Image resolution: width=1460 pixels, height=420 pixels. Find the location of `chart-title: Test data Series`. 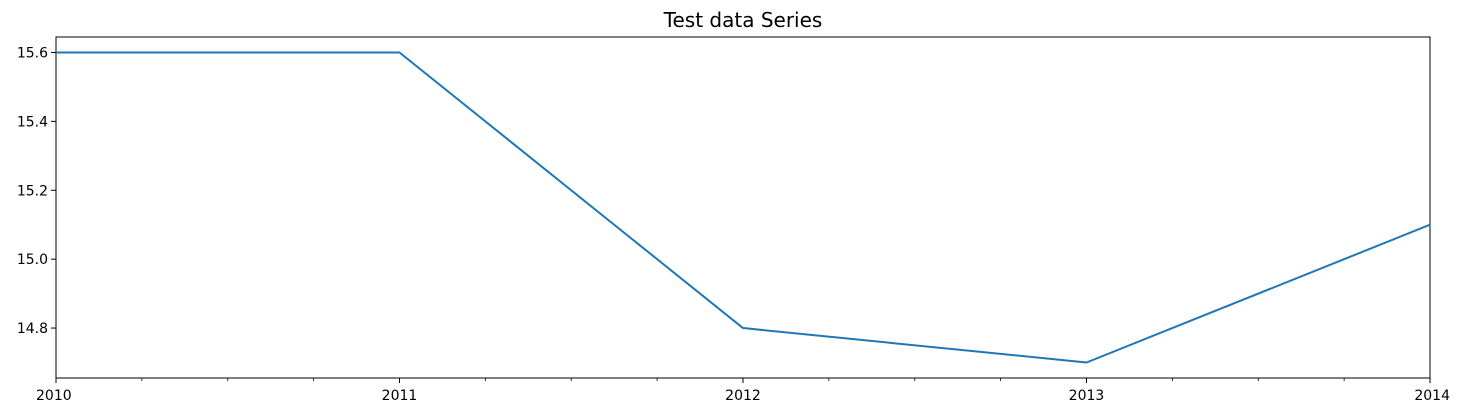

chart-title: Test data Series is located at coordinates (743, 20).